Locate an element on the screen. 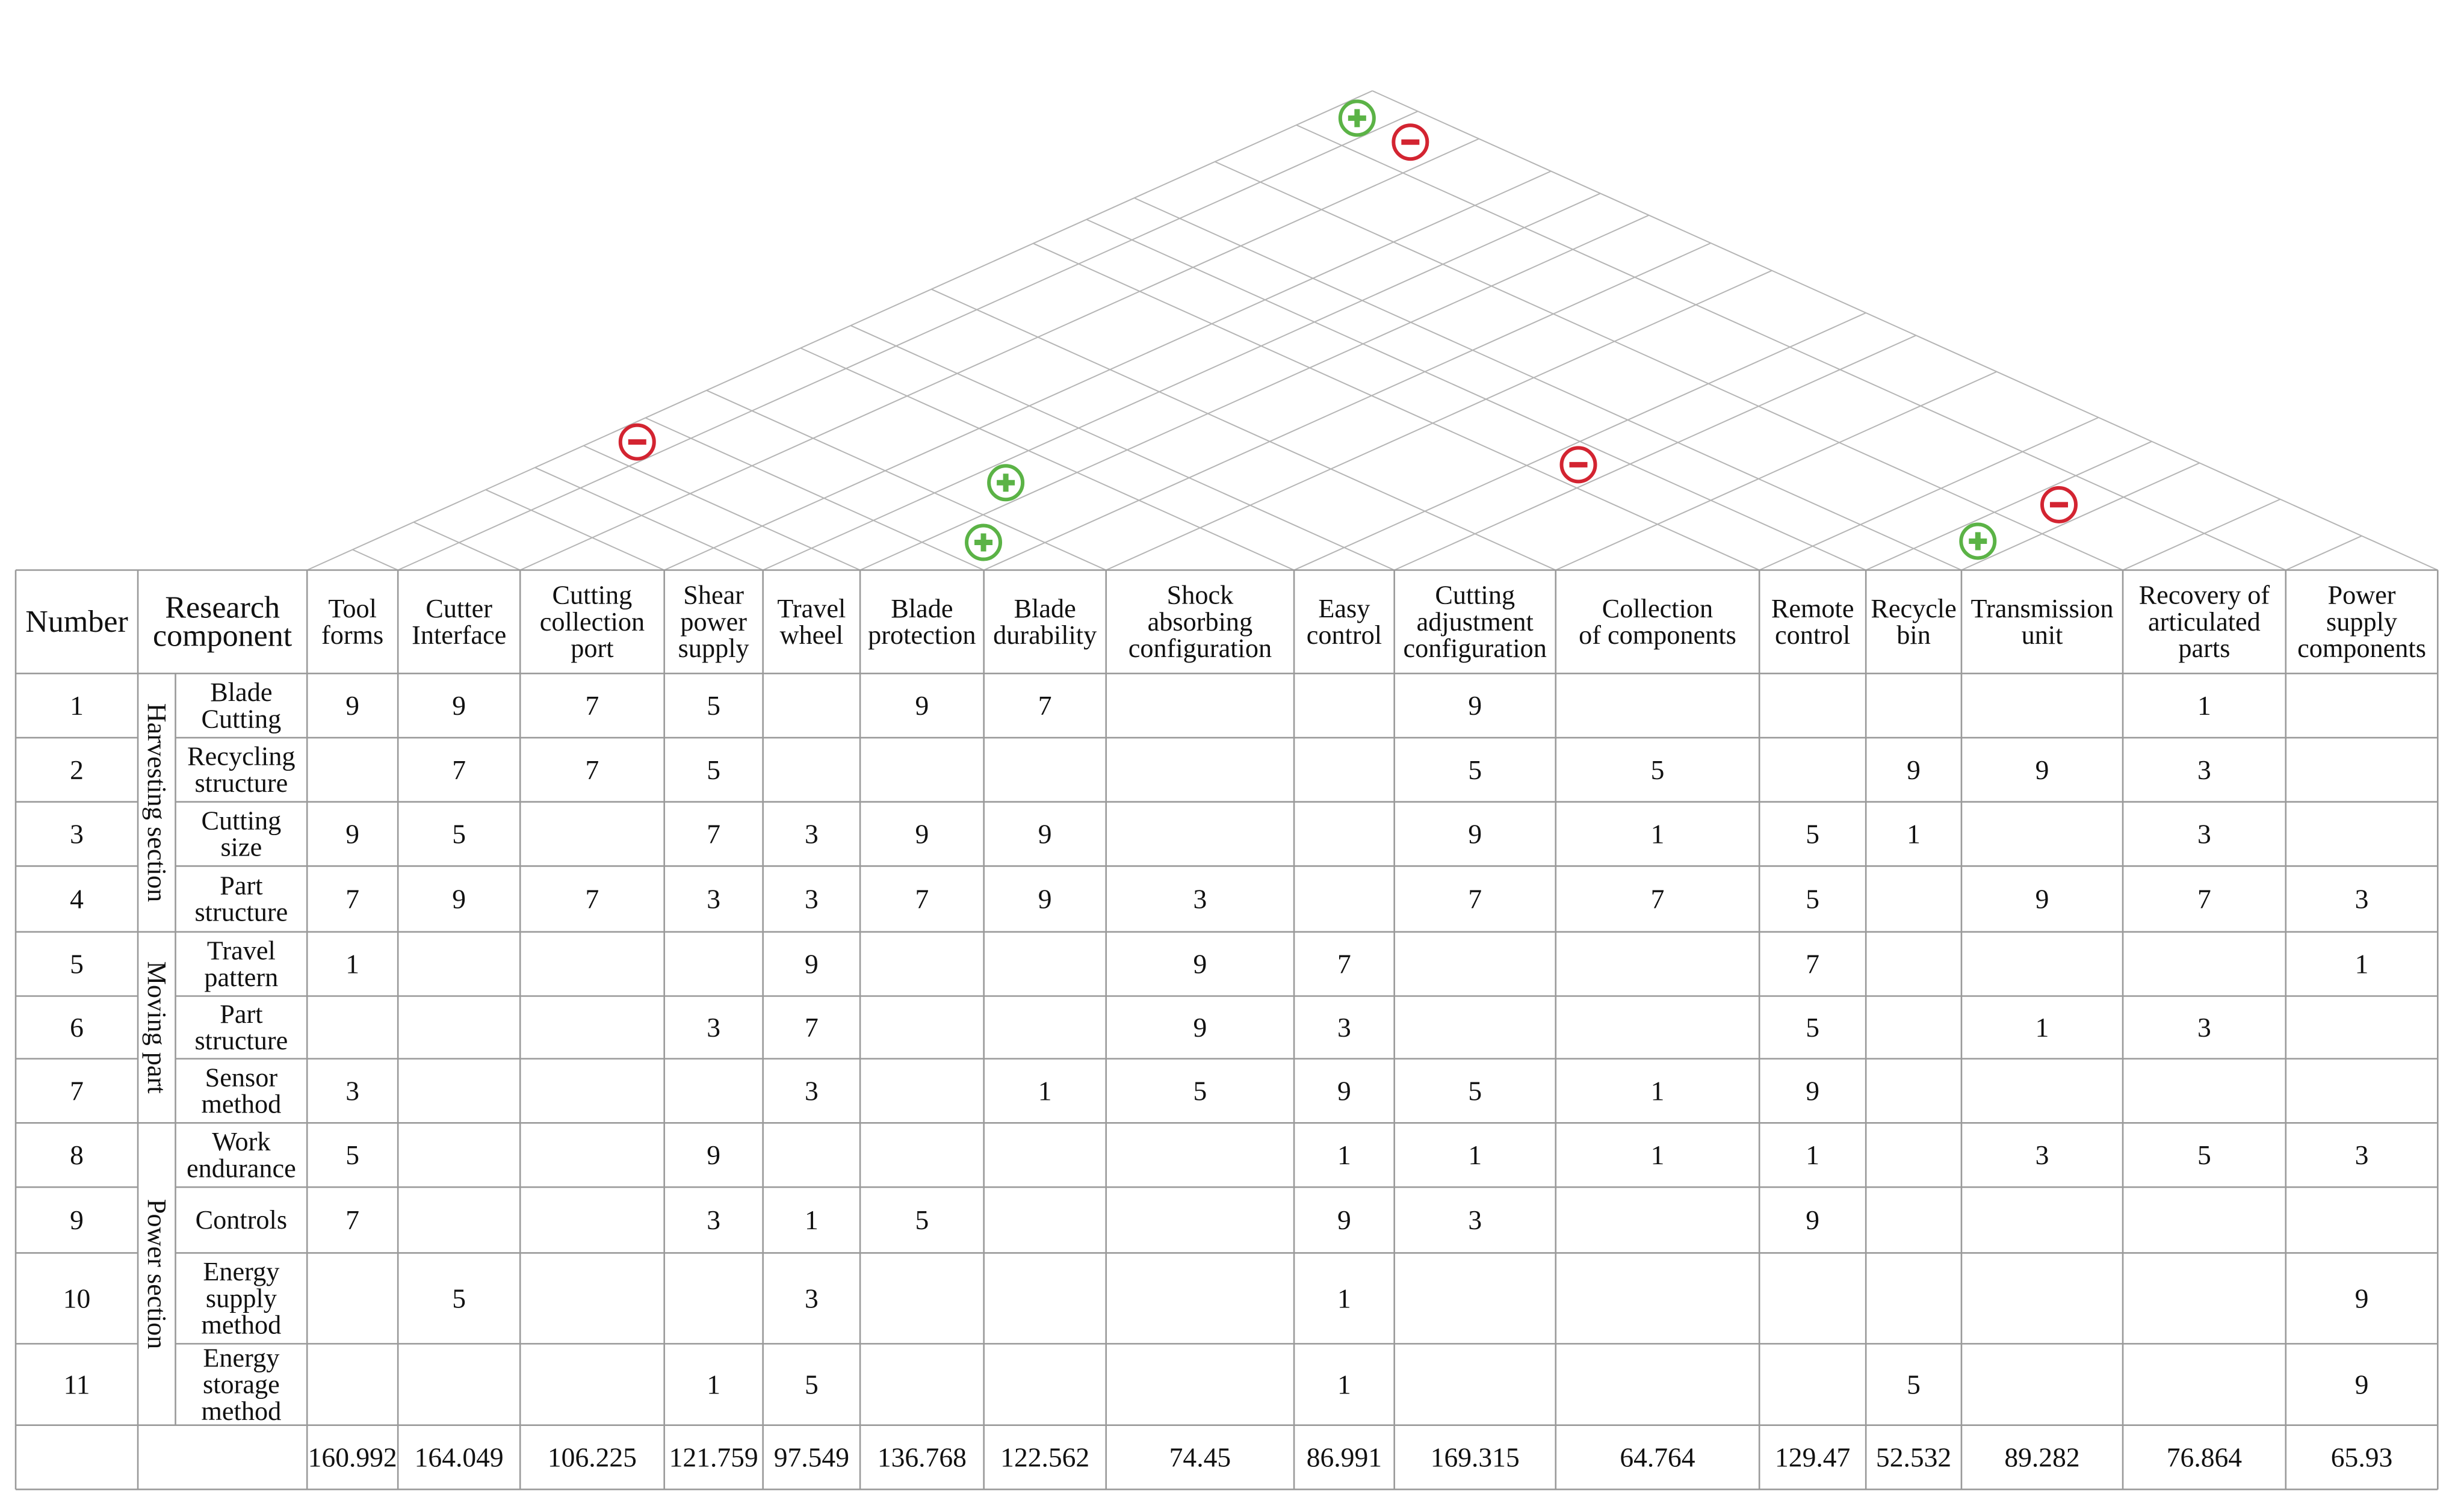 Image resolution: width=2455 pixels, height=1512 pixels. feature-header: Tool is located at coordinates (352, 608).